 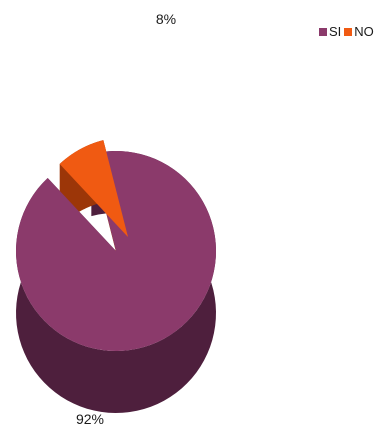 What do you see at coordinates (335, 31) in the screenshot?
I see `legend-label-si: SI` at bounding box center [335, 31].